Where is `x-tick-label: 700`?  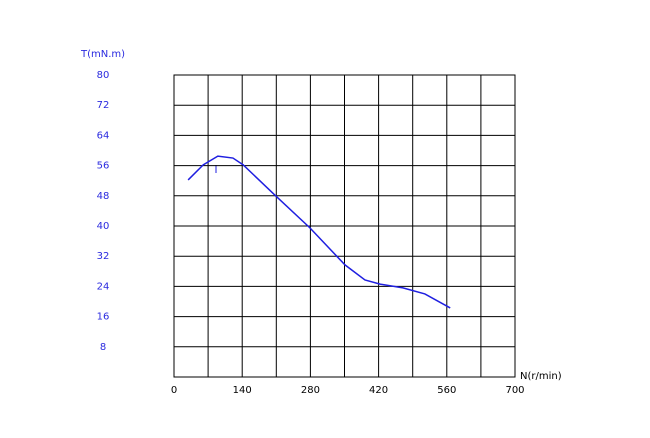
x-tick-label: 700 is located at coordinates (514, 390).